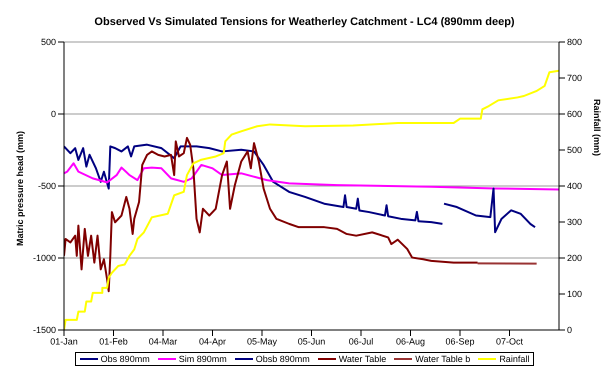 The height and width of the screenshot is (374, 609). I want to click on x-tick-label: 01-Jan, so click(64, 341).